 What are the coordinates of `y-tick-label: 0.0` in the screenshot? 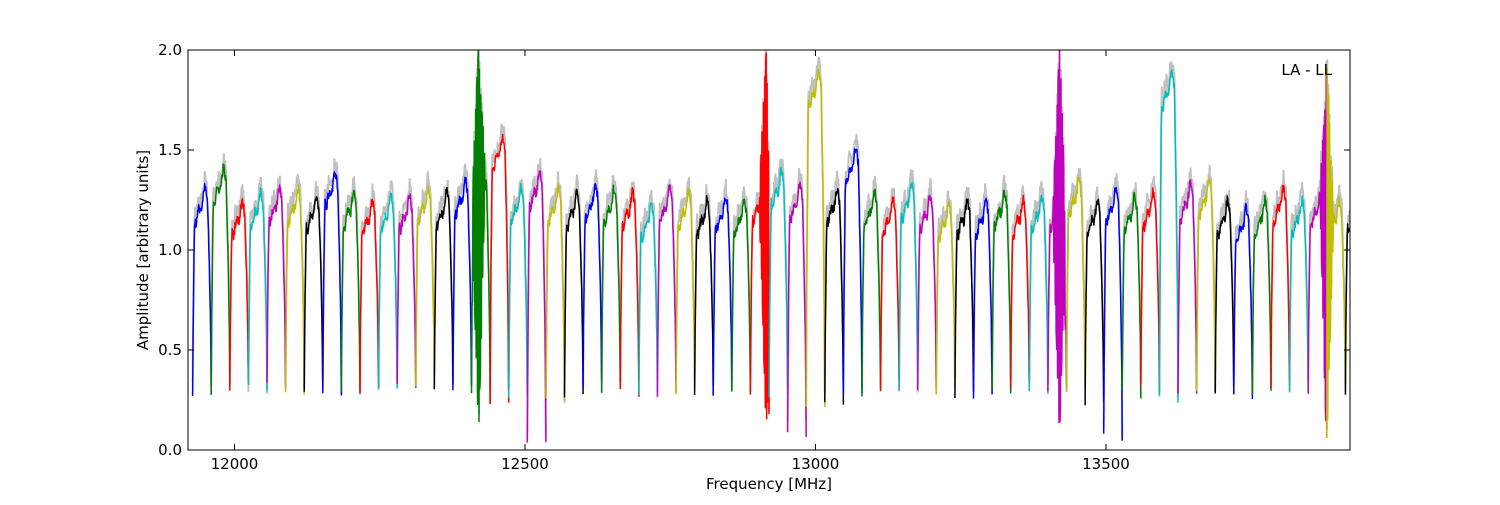 It's located at (170, 450).